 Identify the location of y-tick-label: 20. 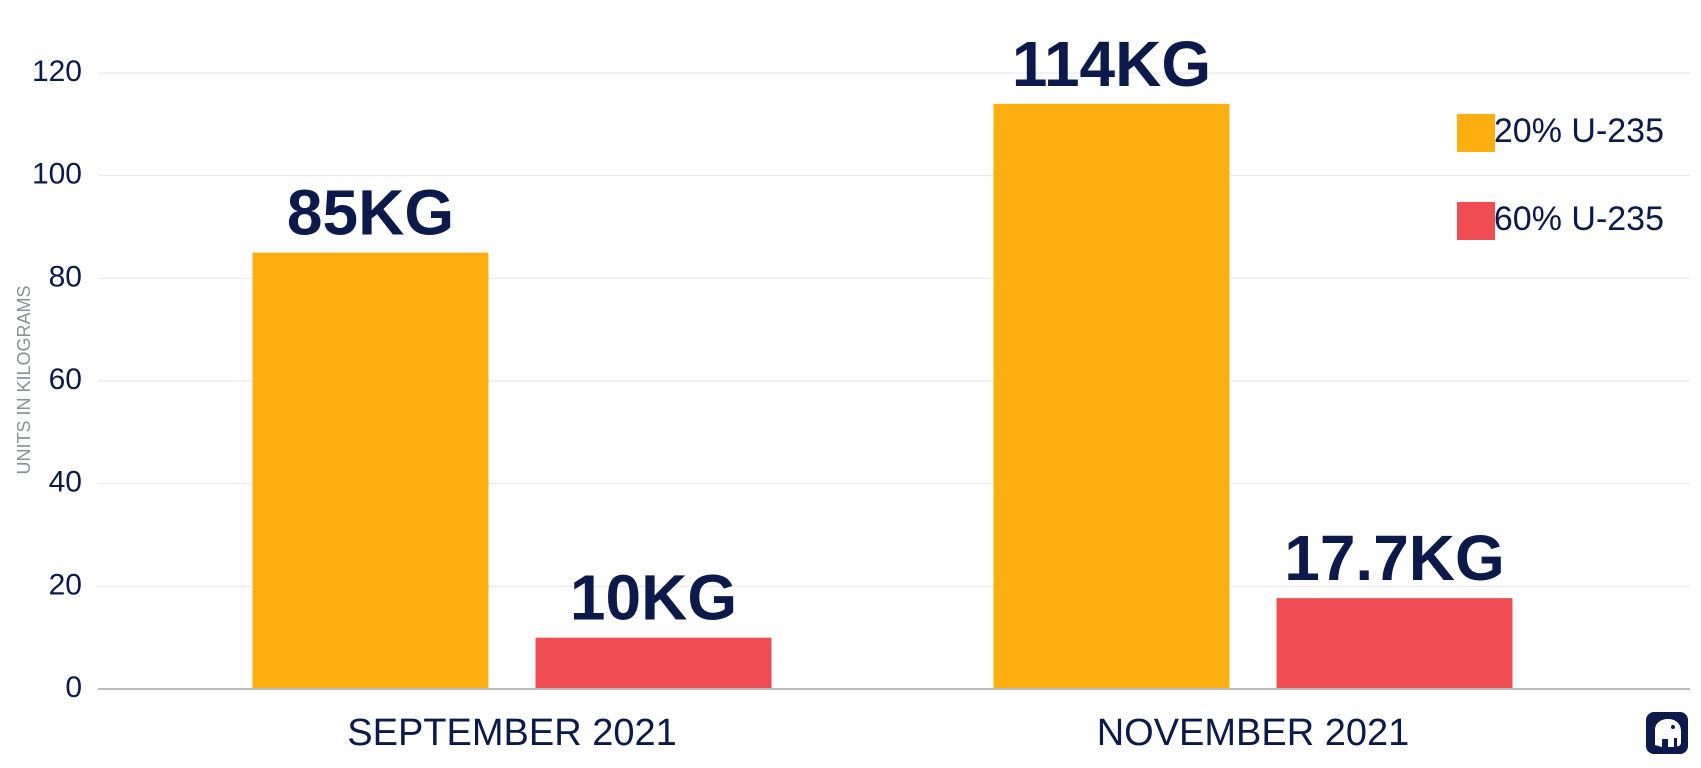
(65, 584).